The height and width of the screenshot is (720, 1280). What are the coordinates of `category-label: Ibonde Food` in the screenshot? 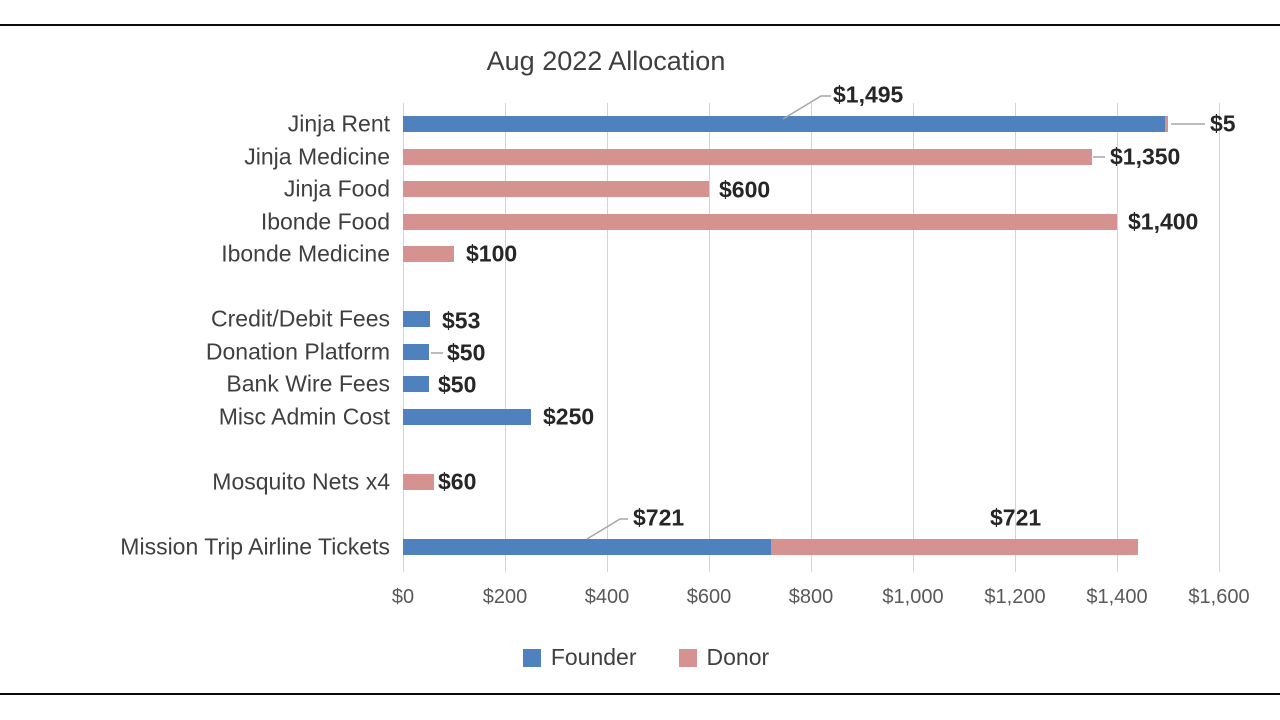 It's located at (325, 221).